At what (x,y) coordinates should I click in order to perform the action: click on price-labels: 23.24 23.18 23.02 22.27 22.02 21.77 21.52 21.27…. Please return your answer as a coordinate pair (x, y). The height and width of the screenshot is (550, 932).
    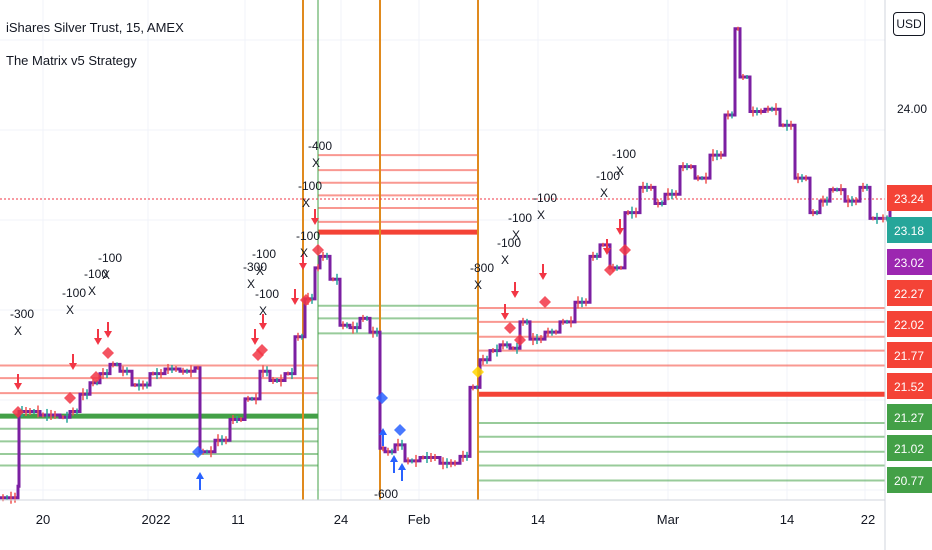
    Looking at the image, I should click on (909, 339).